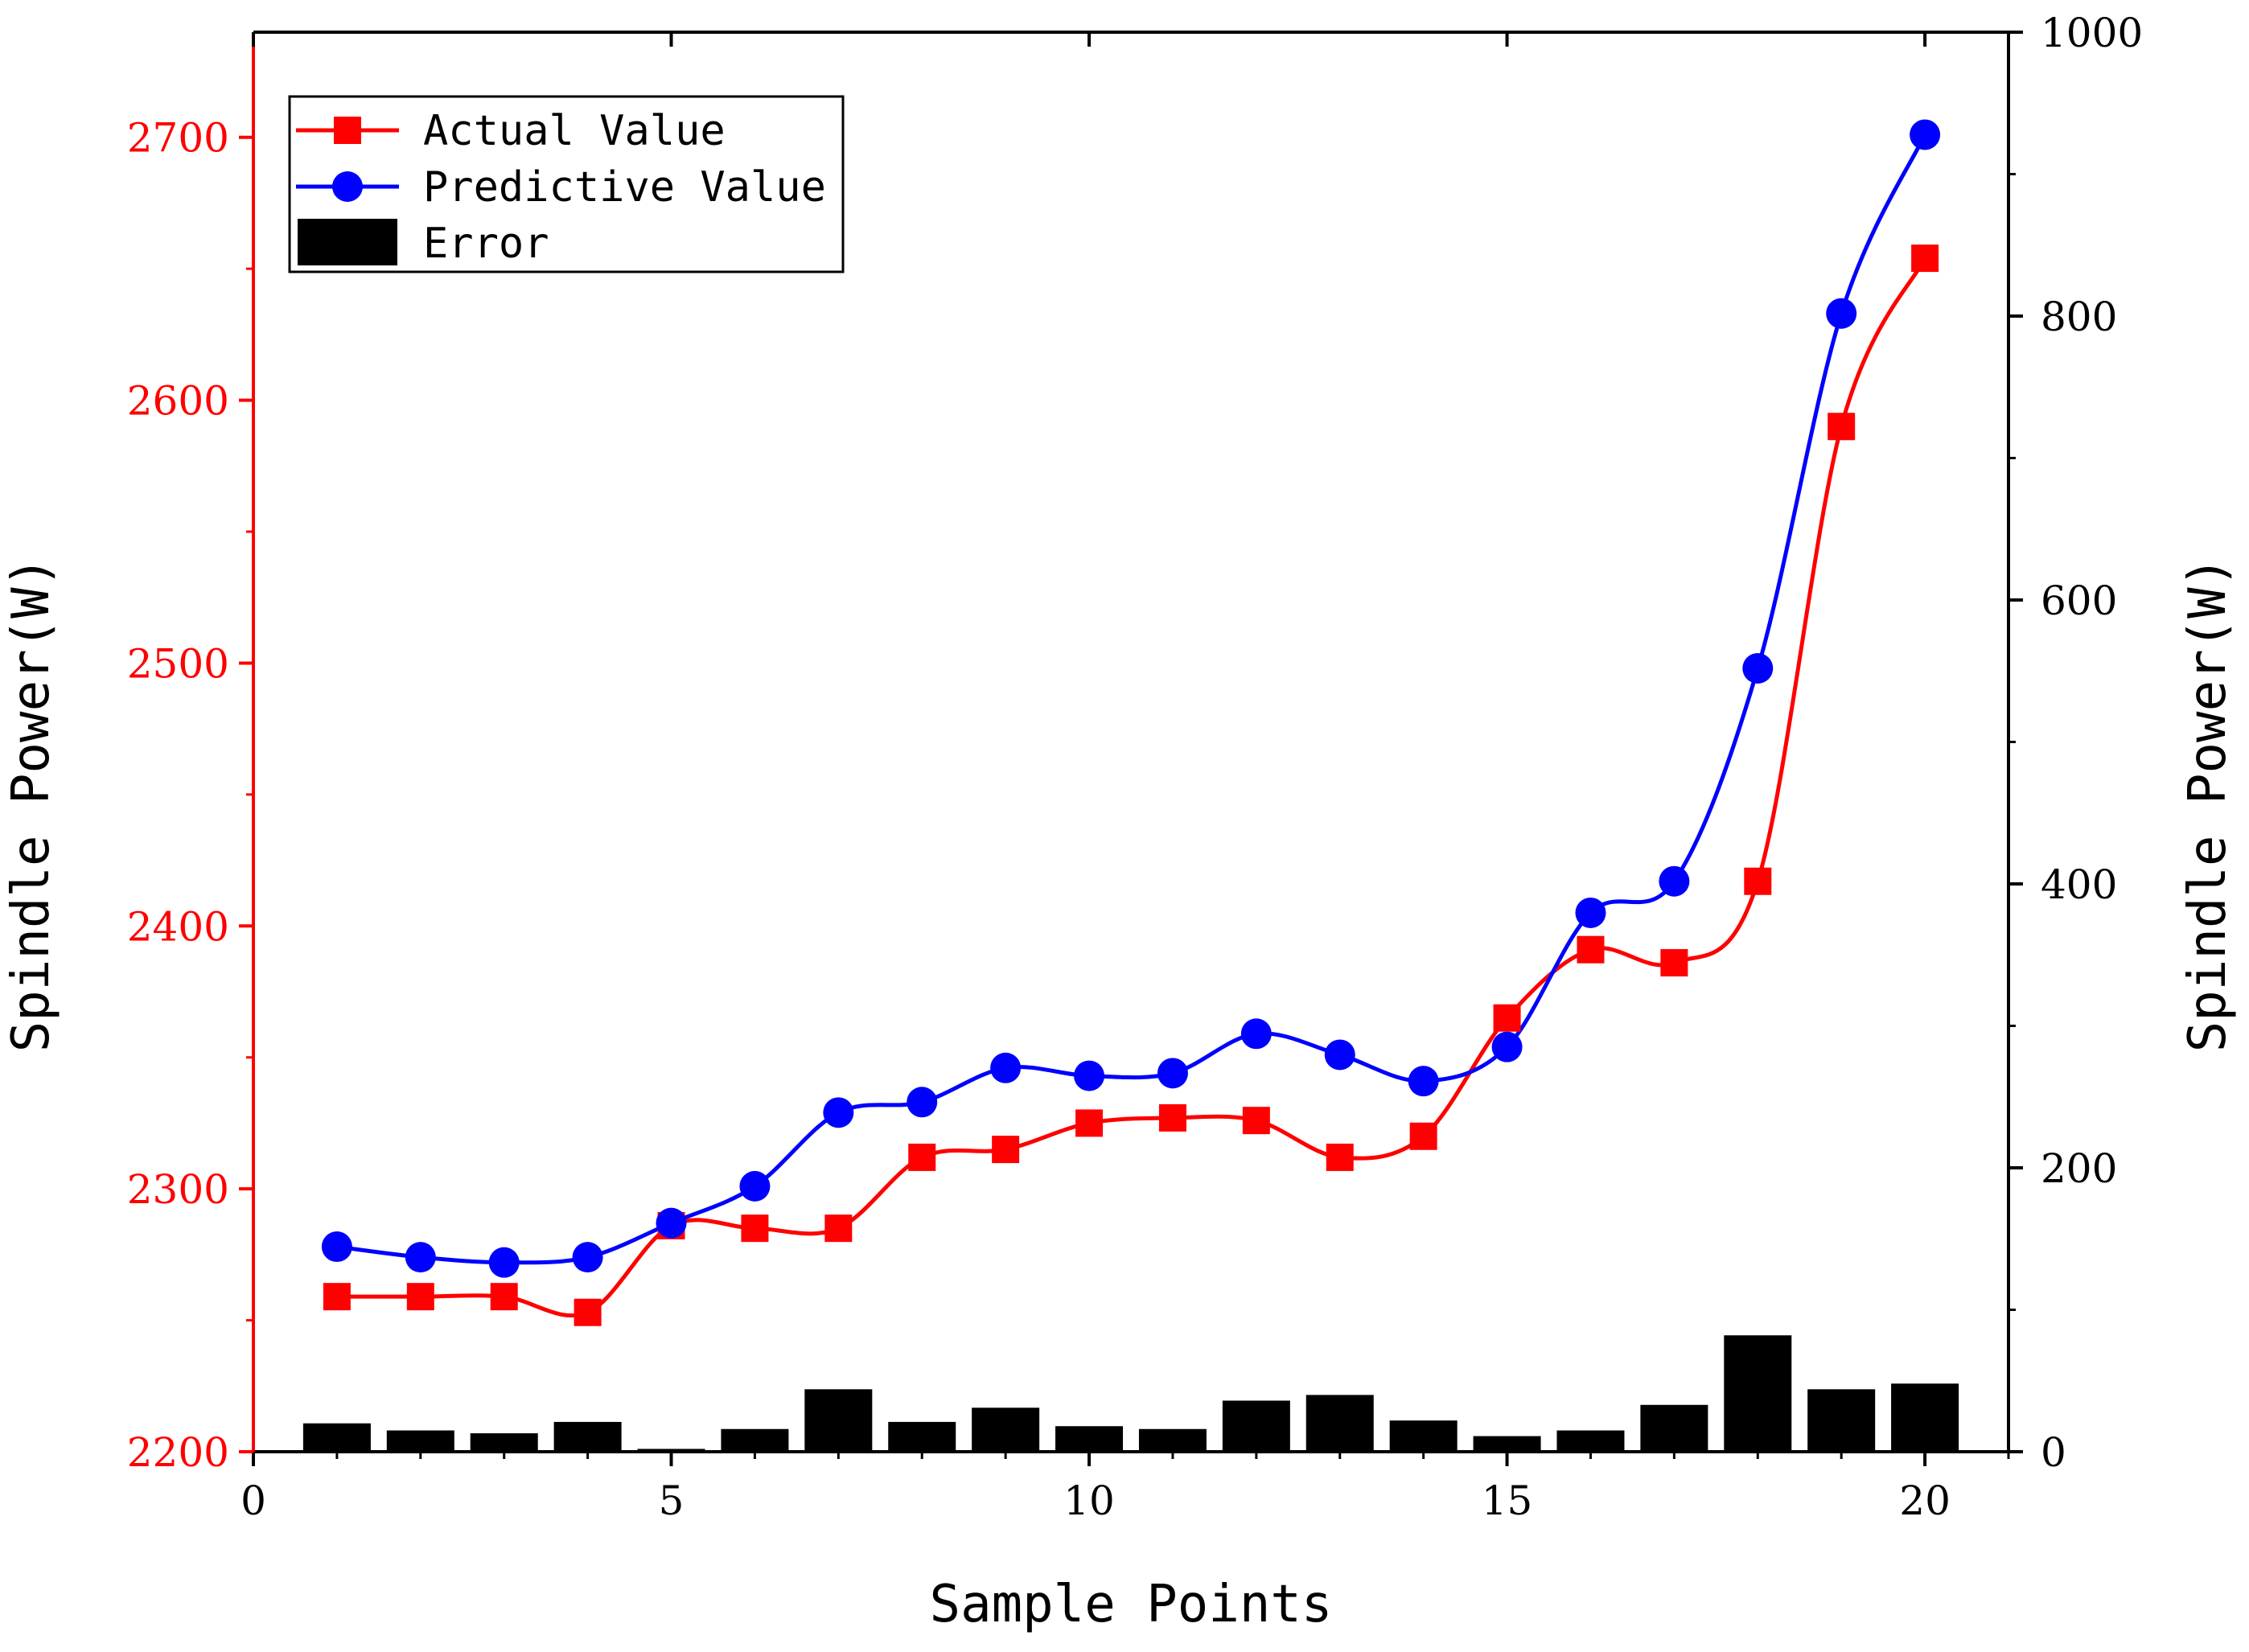 This screenshot has height=1652, width=2249. Describe the element at coordinates (1130, 1393) in the screenshot. I see `error-bars` at that location.